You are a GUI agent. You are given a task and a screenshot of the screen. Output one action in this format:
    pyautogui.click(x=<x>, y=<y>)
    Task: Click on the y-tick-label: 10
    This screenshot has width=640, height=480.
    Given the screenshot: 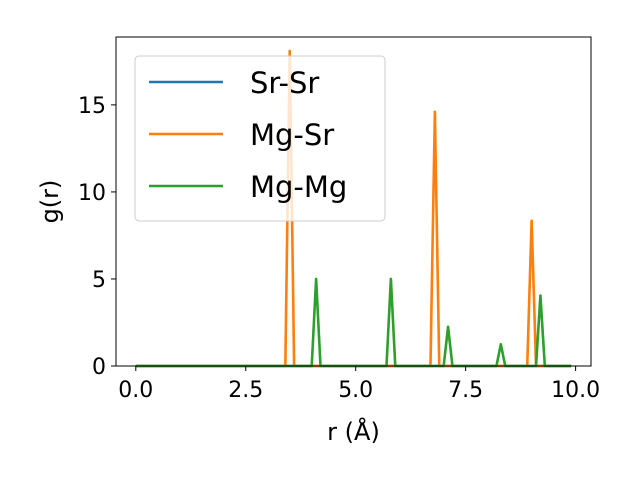 What is the action you would take?
    pyautogui.click(x=92, y=193)
    